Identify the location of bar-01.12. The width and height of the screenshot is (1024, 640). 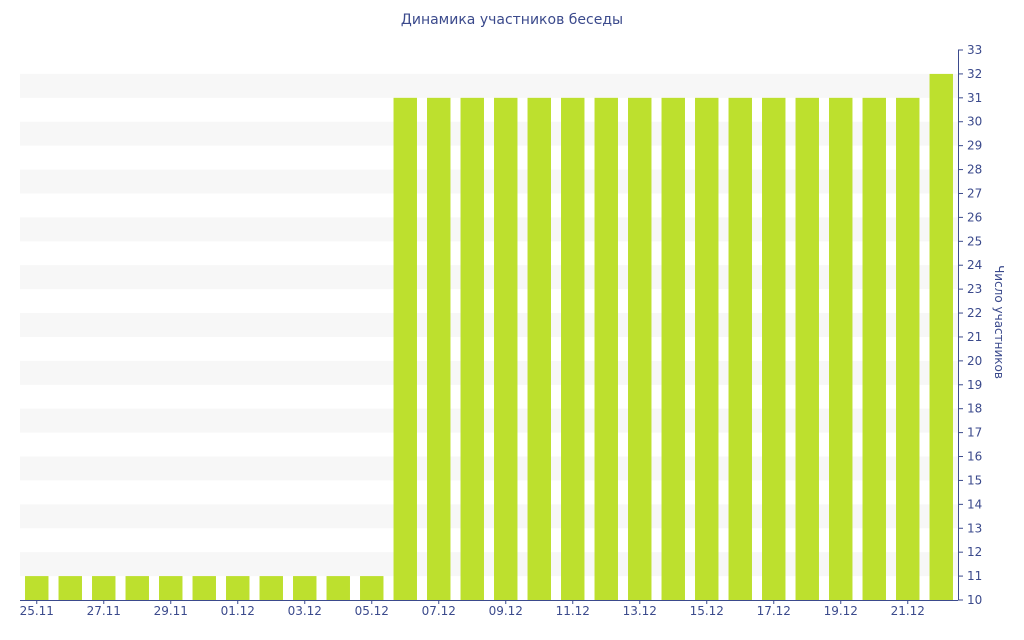
(238, 588).